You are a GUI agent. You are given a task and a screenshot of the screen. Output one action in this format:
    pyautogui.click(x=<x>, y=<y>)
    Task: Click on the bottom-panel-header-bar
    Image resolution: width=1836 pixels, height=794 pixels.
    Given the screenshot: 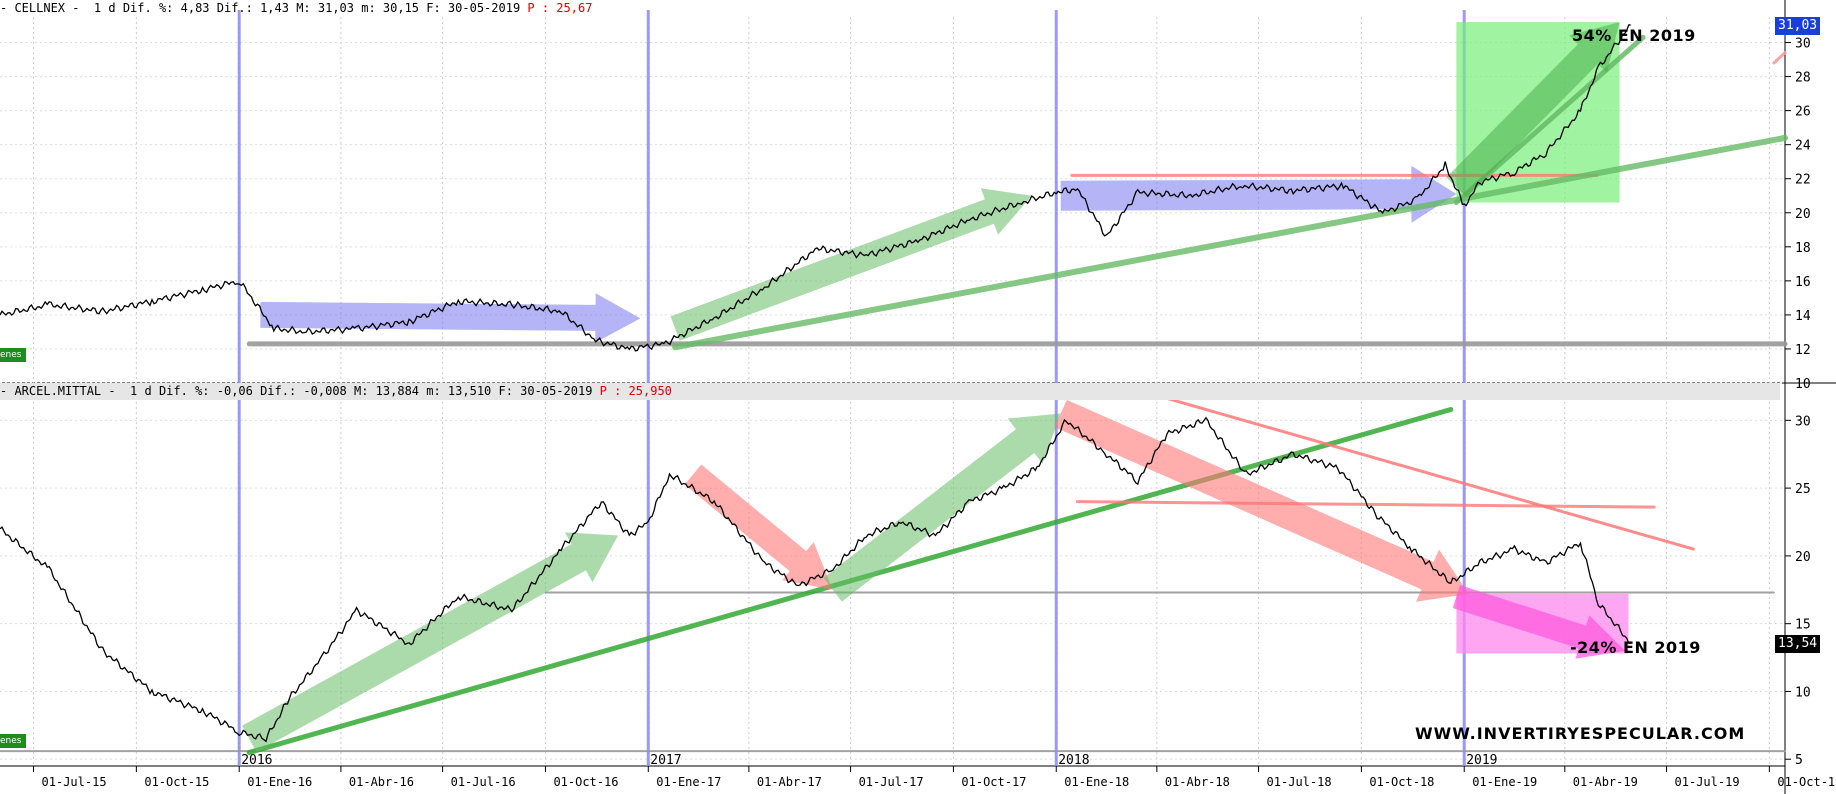 What is the action you would take?
    pyautogui.click(x=890, y=391)
    